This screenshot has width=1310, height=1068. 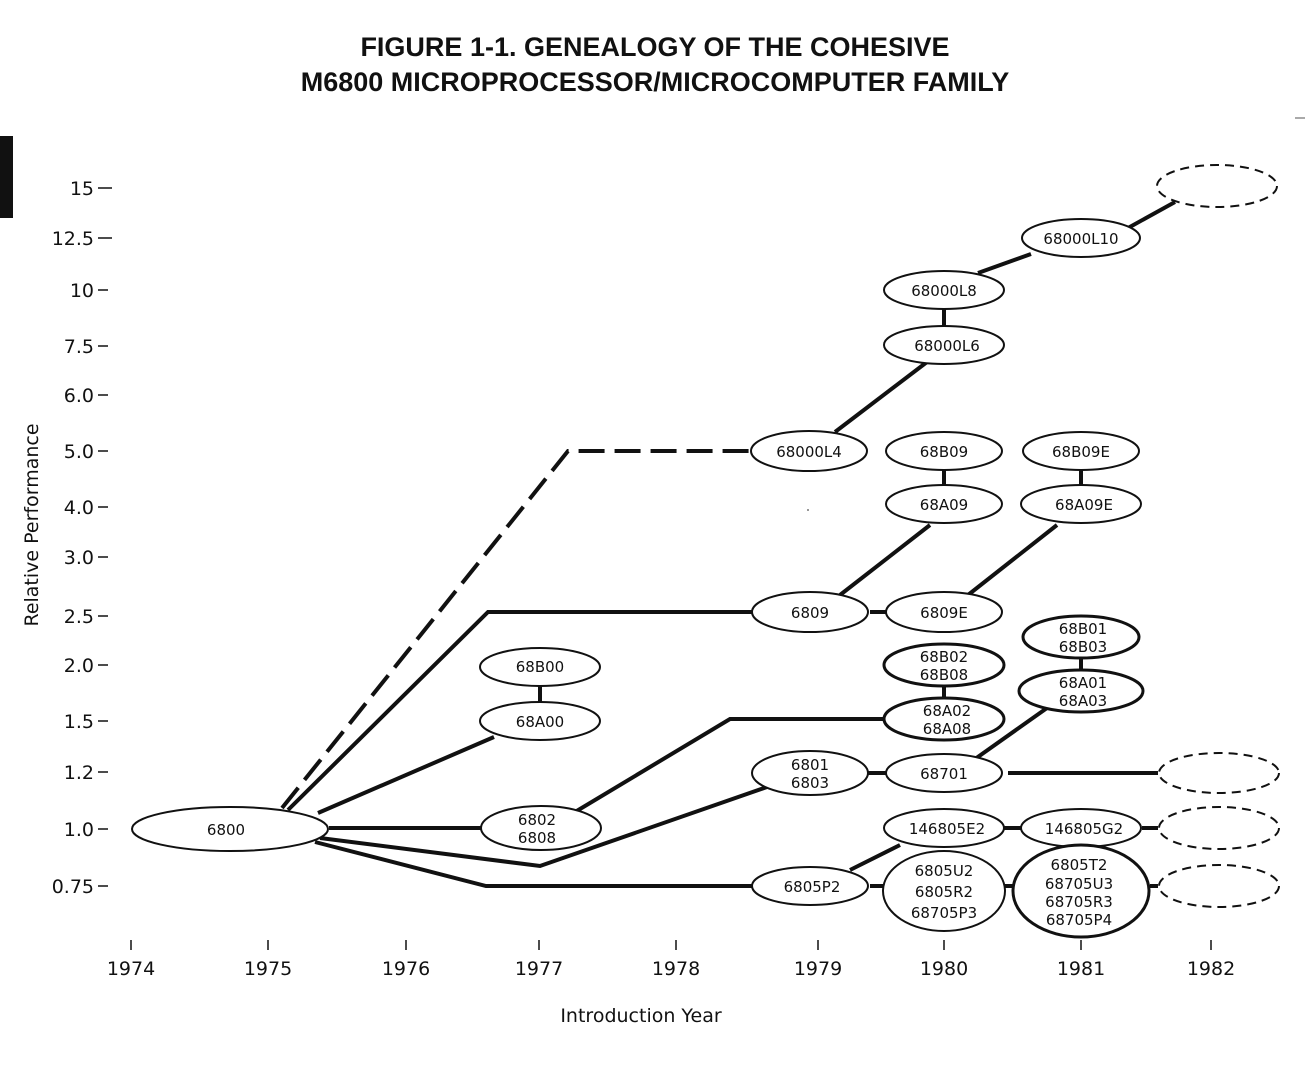 I want to click on node-6809E, so click(x=944, y=612).